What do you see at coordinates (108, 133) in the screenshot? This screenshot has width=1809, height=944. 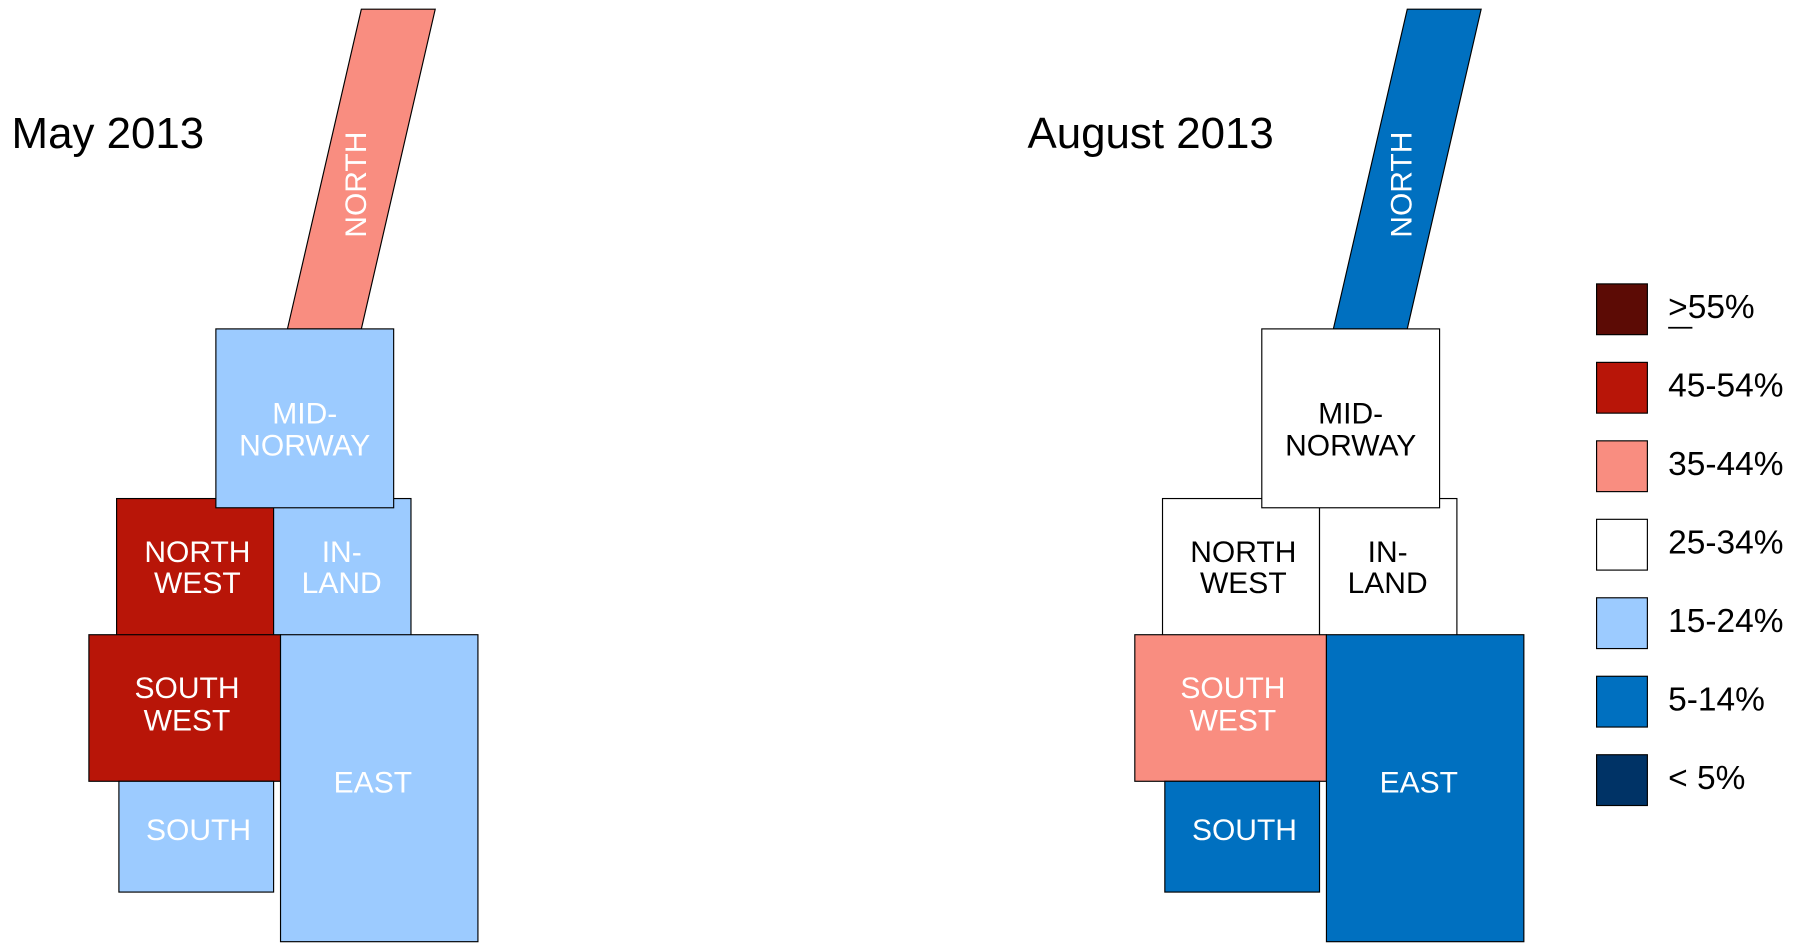 I see `map-title: May 2013` at bounding box center [108, 133].